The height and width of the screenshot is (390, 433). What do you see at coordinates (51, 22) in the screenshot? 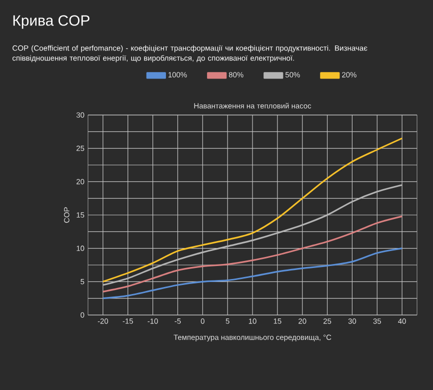
I see `chart-title: Крива COP` at bounding box center [51, 22].